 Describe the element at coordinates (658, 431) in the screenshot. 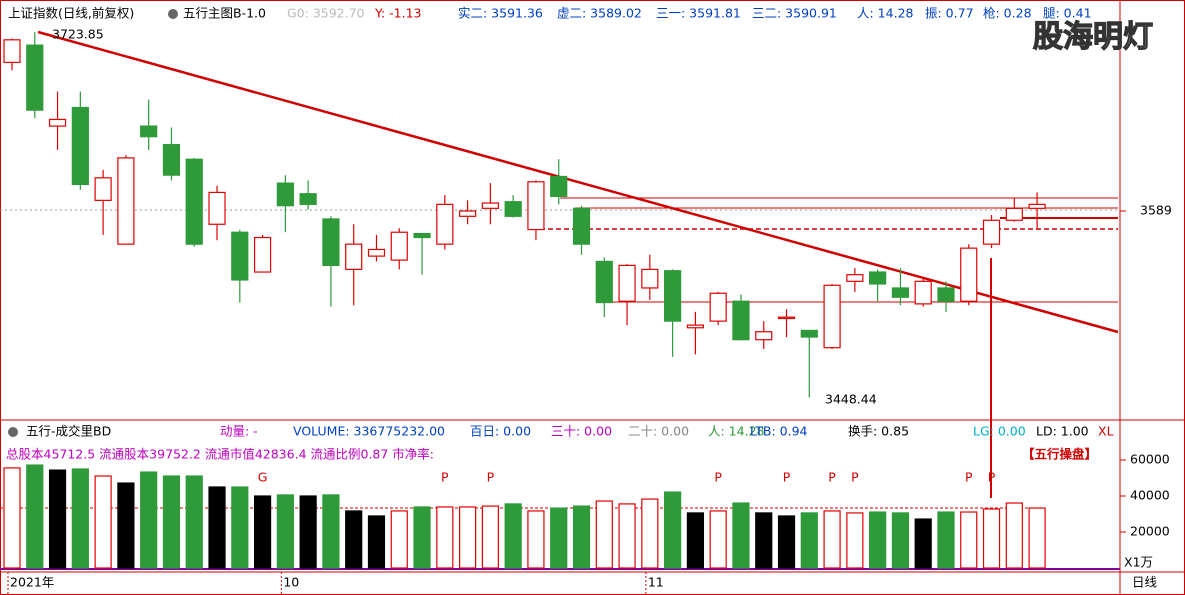

I see `volume-value: 二十: 0.00` at that location.